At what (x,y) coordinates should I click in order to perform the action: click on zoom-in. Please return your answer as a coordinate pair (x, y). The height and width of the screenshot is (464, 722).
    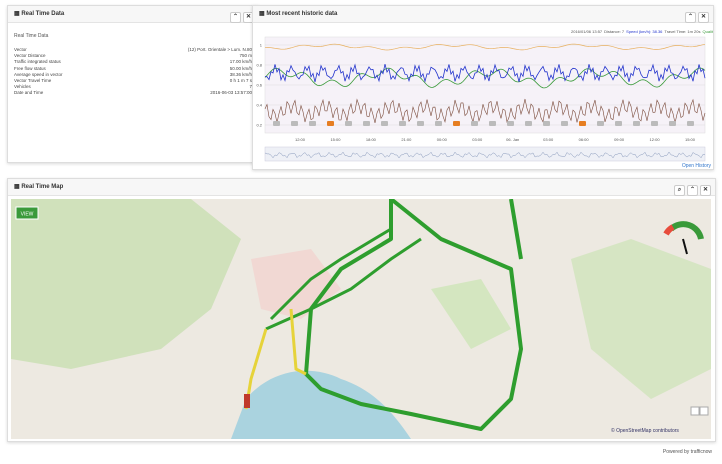
    Looking at the image, I should click on (695, 411).